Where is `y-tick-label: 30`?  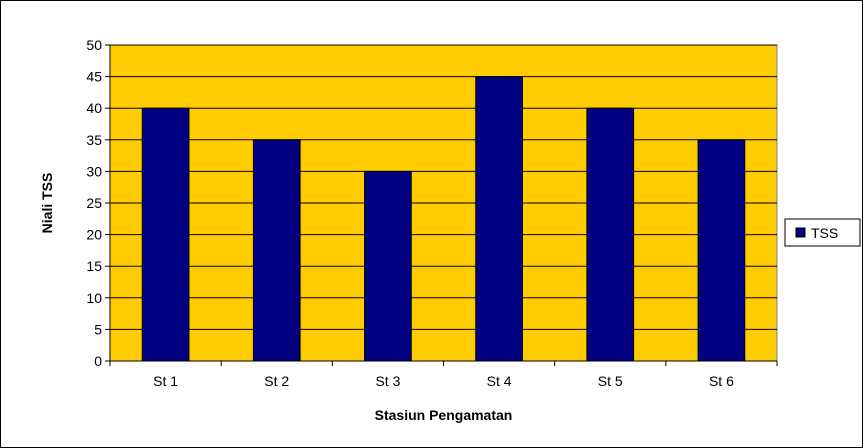
y-tick-label: 30 is located at coordinates (94, 171).